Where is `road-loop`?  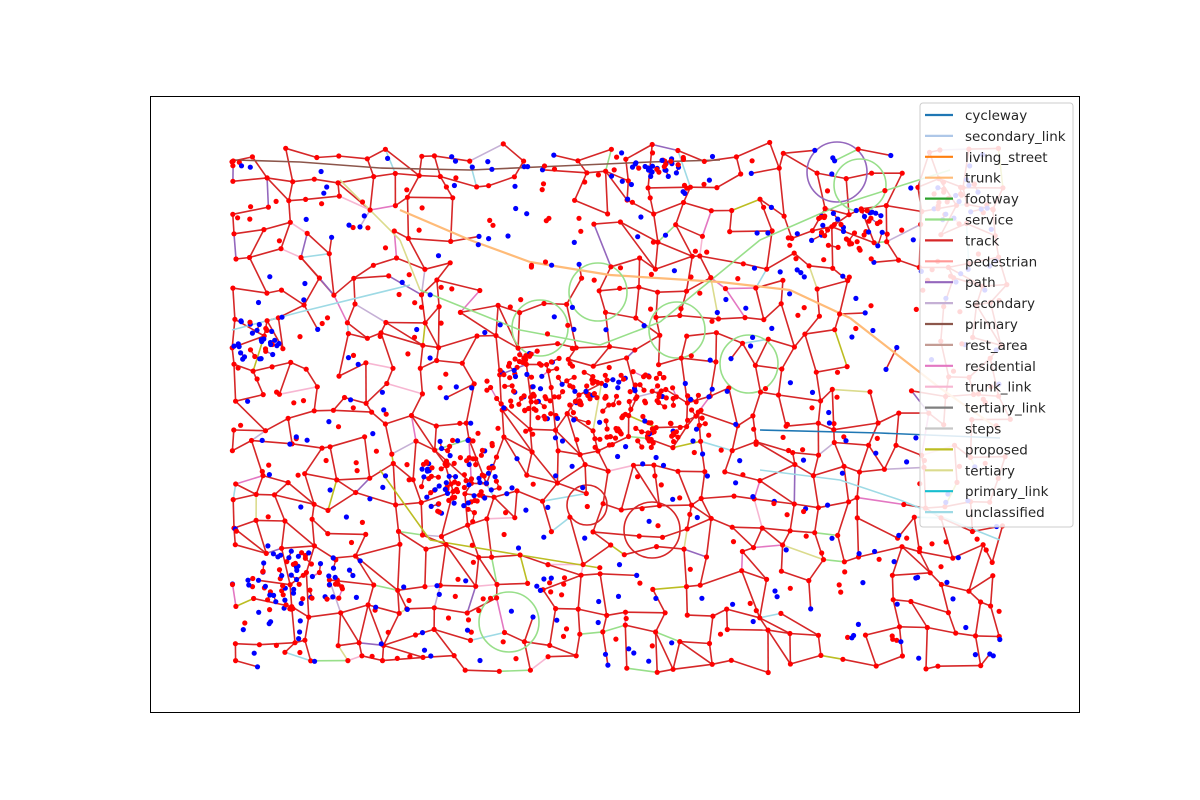
road-loop is located at coordinates (598, 292).